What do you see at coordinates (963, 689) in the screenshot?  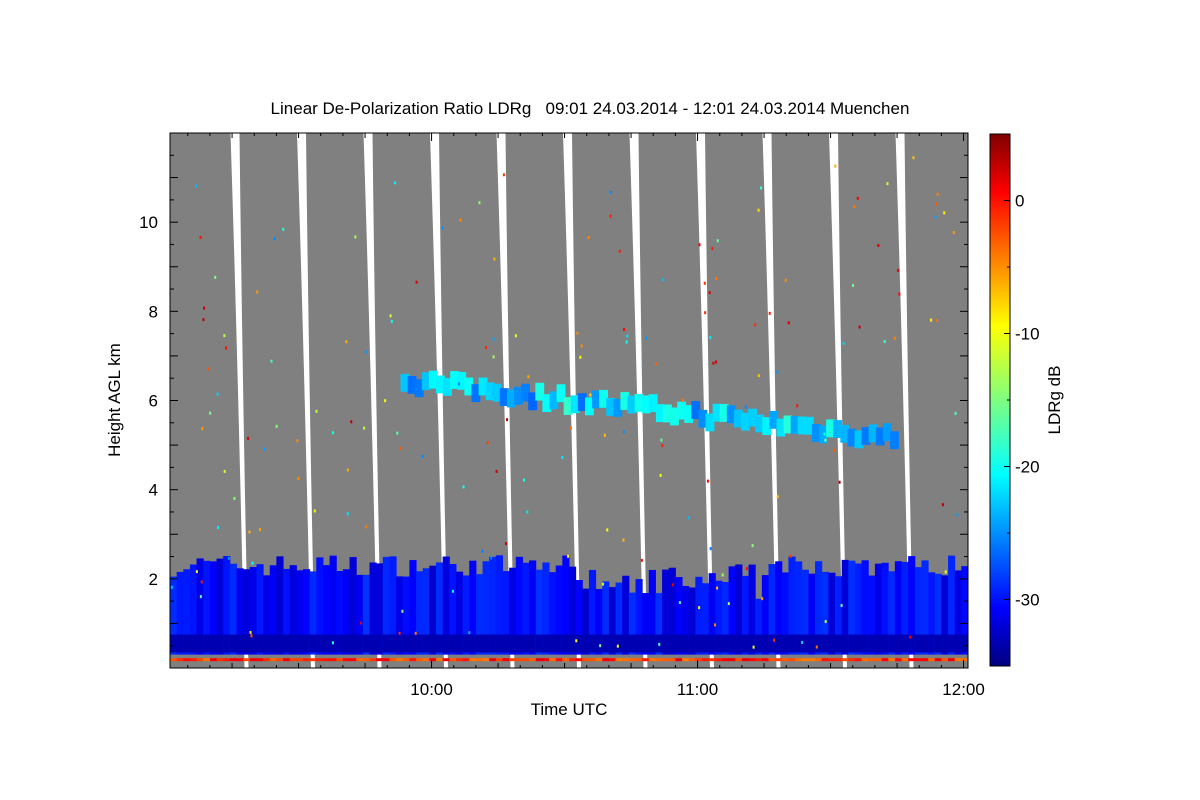 I see `x-tick-label: 12:00` at bounding box center [963, 689].